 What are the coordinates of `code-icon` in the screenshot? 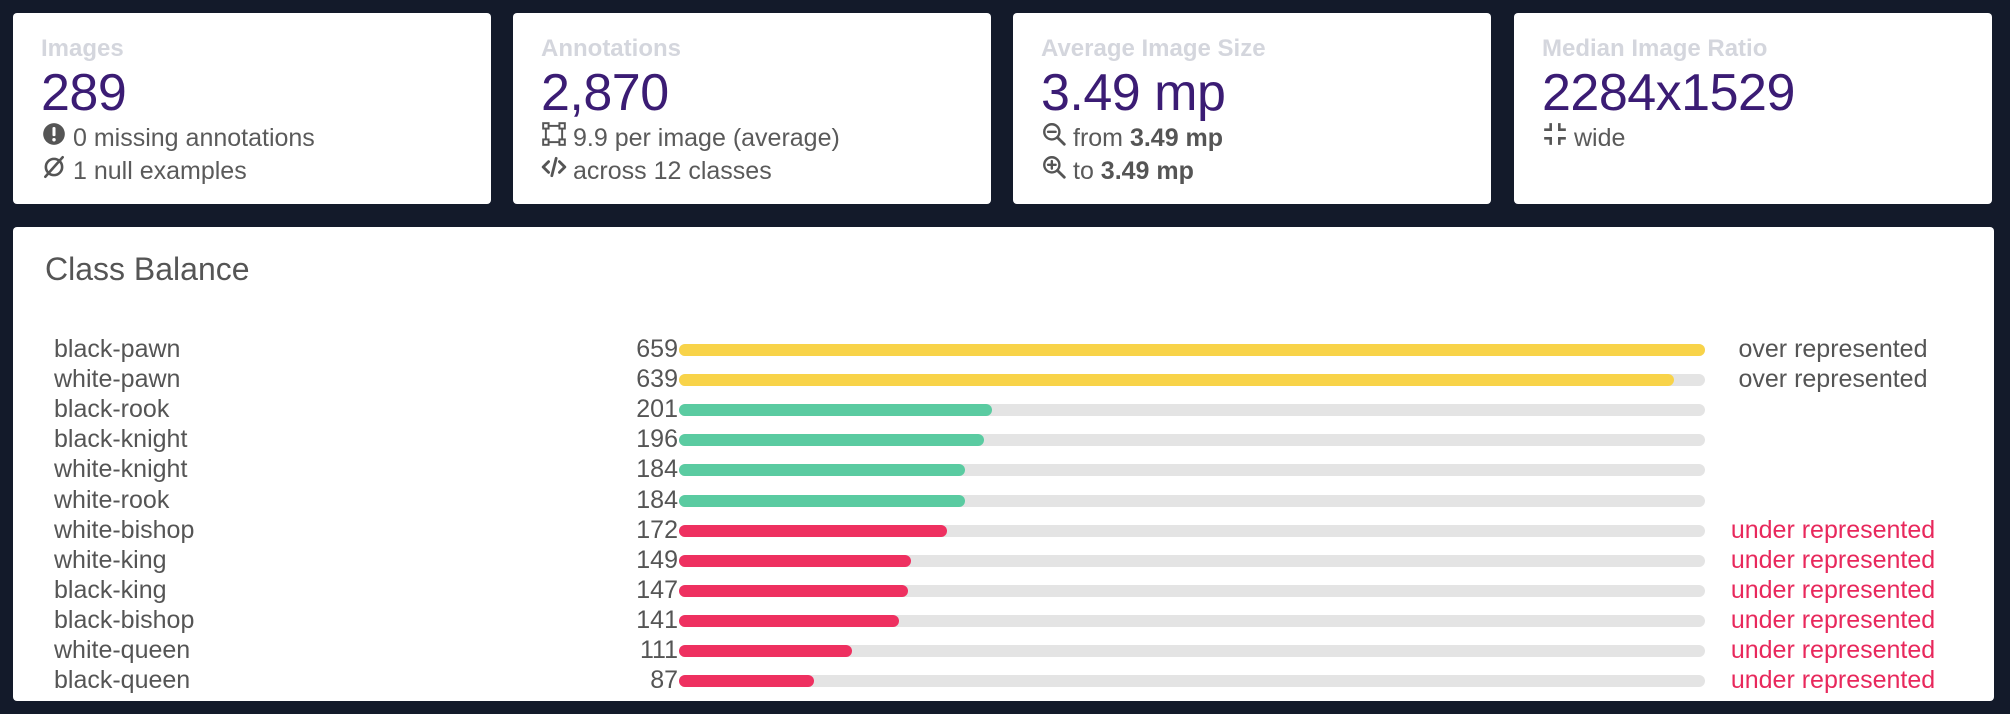 It's located at (557, 170).